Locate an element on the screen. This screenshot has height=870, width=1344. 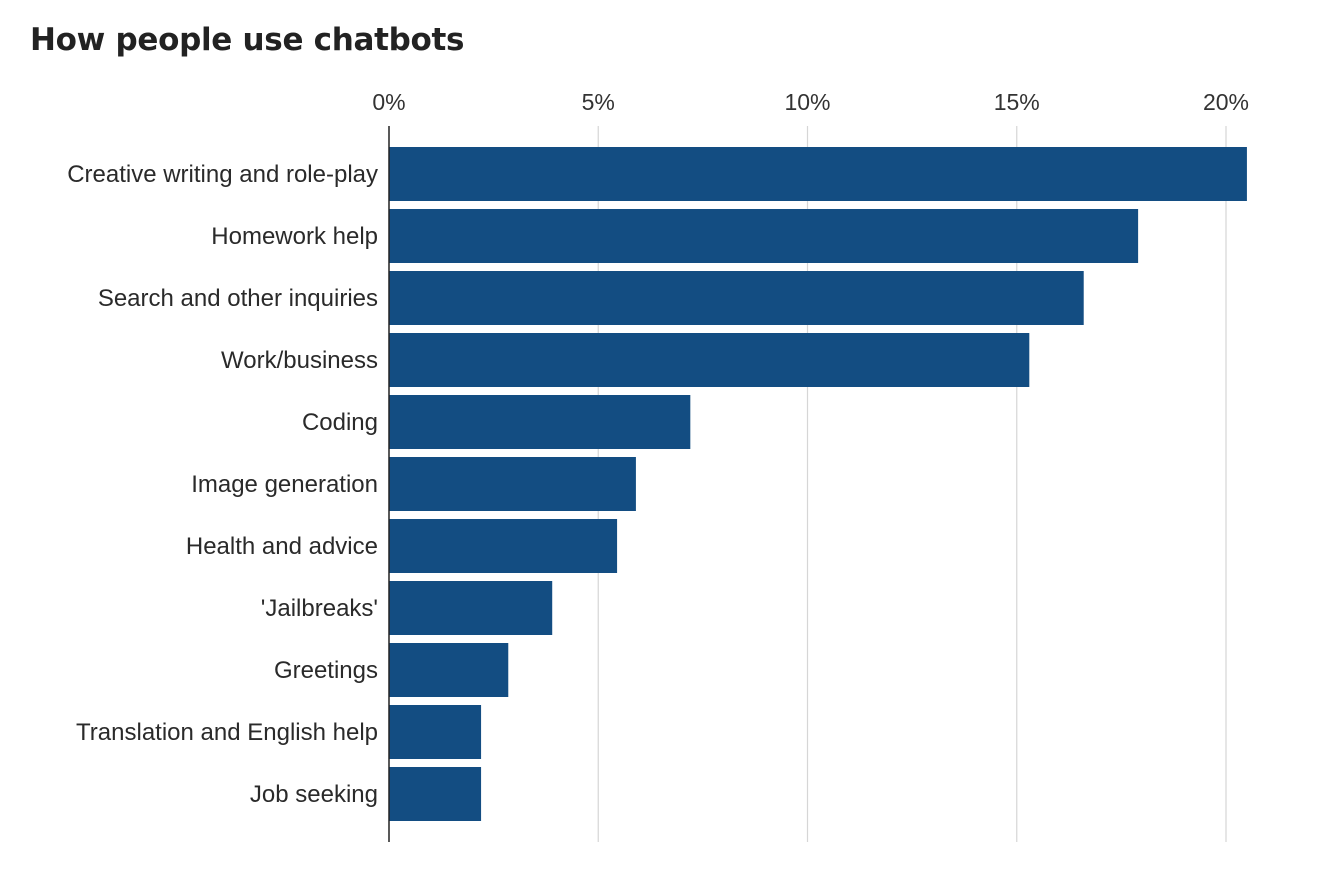
x-axis-ticks: 0% 5% 10% 15% 20% is located at coordinates (810, 102).